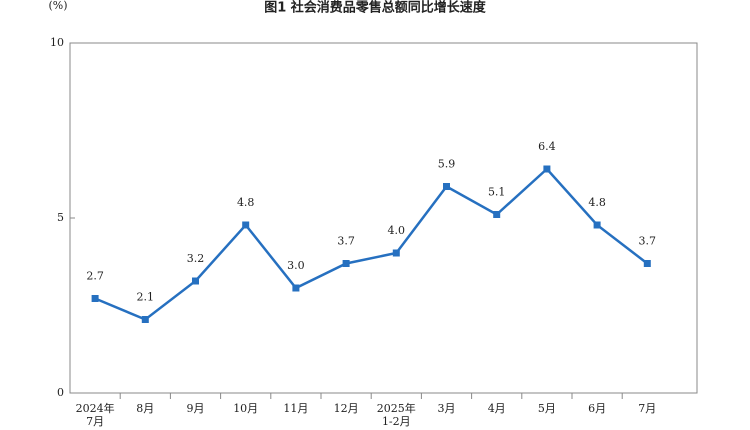 This screenshot has width=750, height=430. I want to click on x-tick-label: 9月, so click(196, 408).